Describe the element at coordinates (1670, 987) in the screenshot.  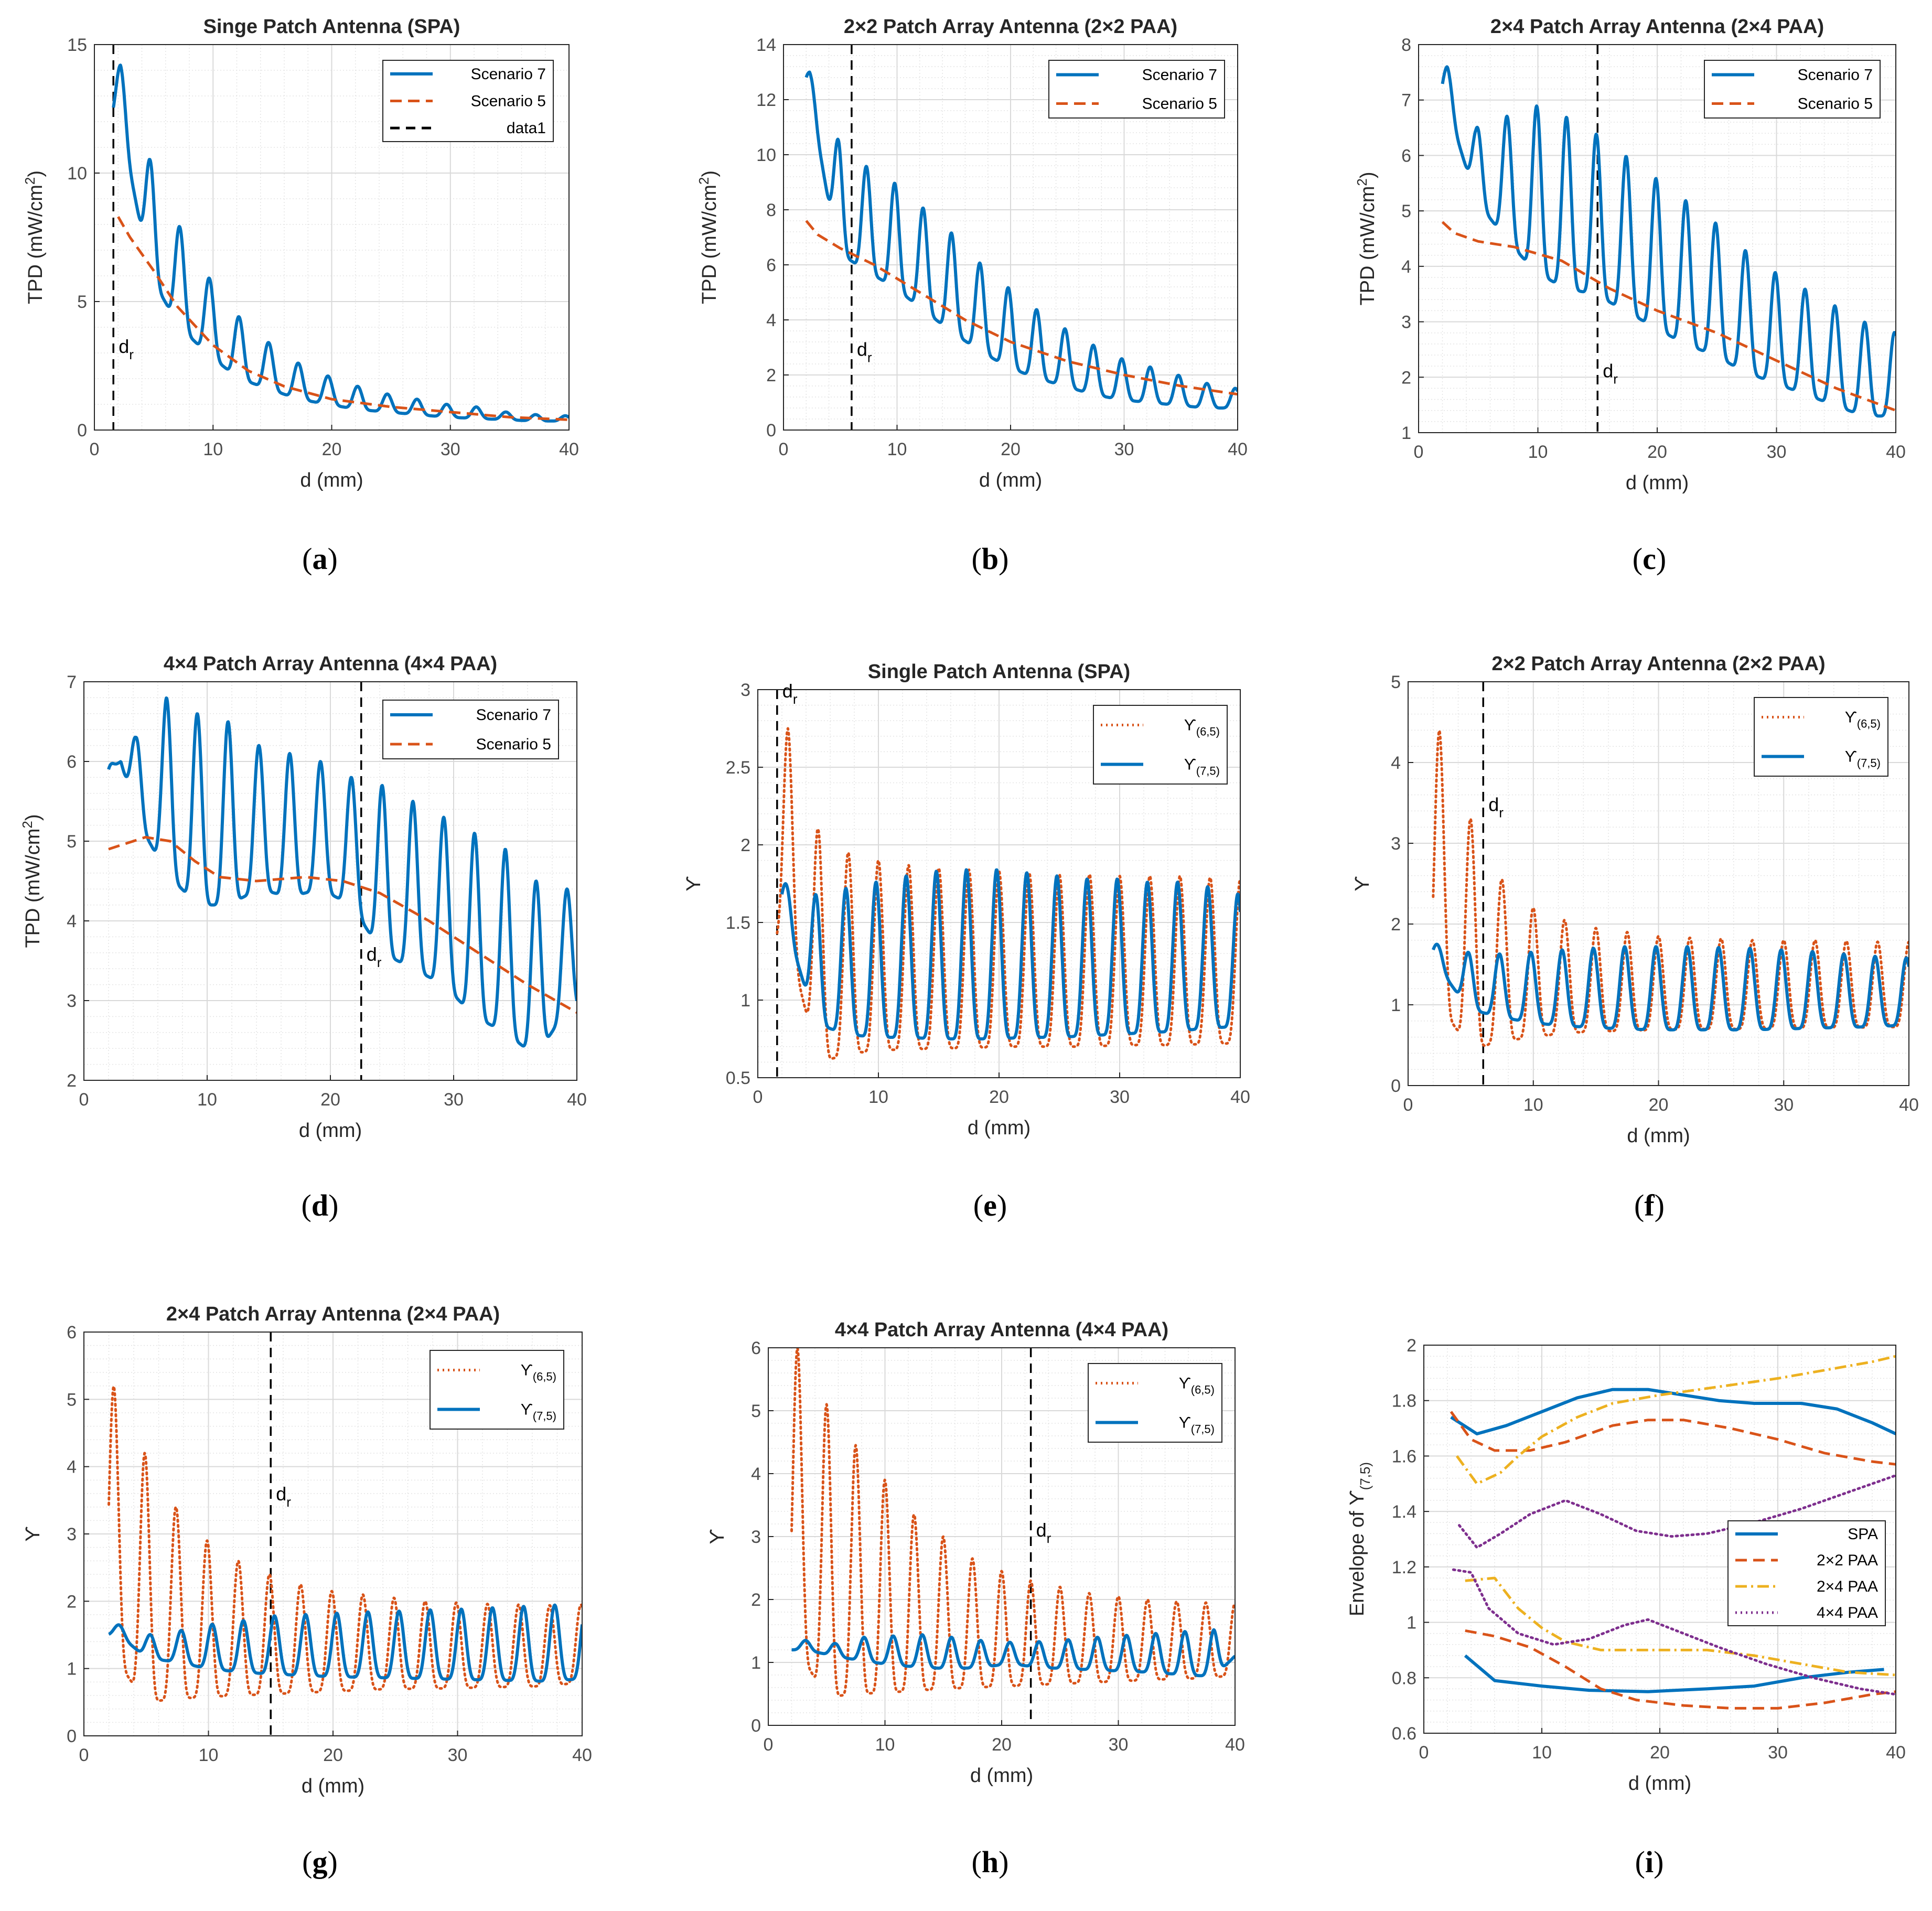
I see `series-line--7-5-` at that location.